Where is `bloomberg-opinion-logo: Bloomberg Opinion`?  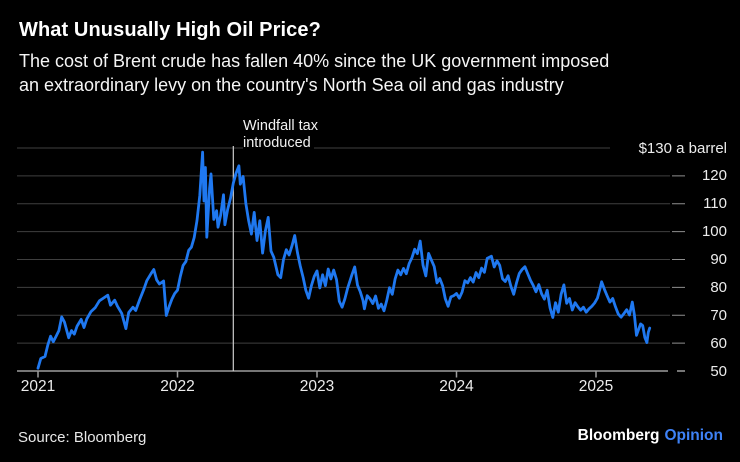
bloomberg-opinion-logo: Bloomberg Opinion is located at coordinates (650, 436).